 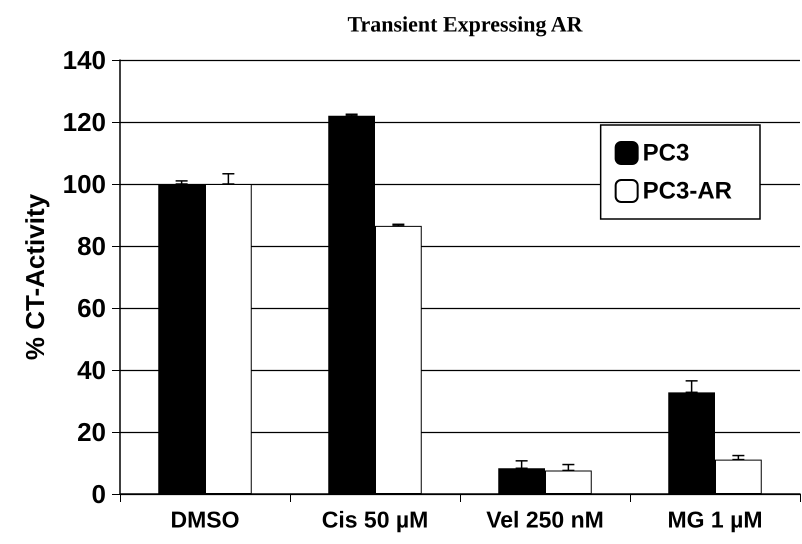 What do you see at coordinates (375, 519) in the screenshot?
I see `x-tick-label: Cis 50 µM` at bounding box center [375, 519].